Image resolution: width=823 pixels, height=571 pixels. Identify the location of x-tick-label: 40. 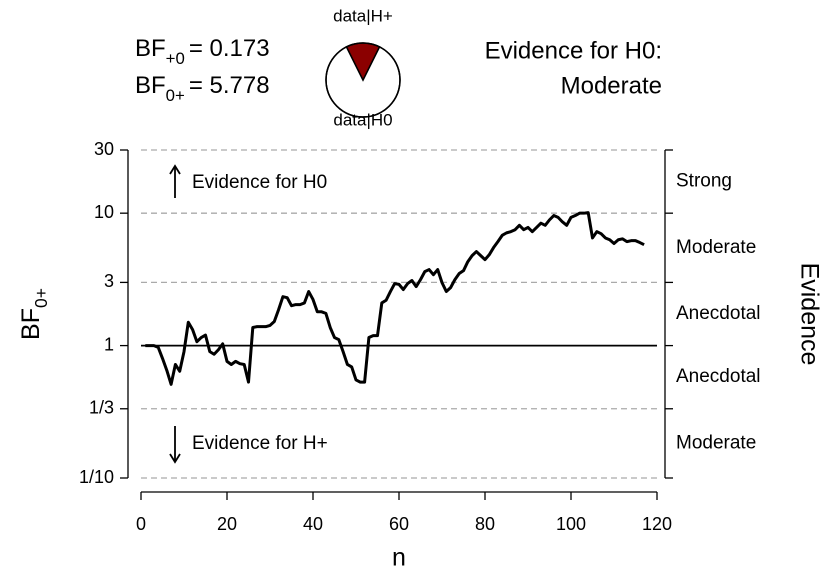
(313, 524).